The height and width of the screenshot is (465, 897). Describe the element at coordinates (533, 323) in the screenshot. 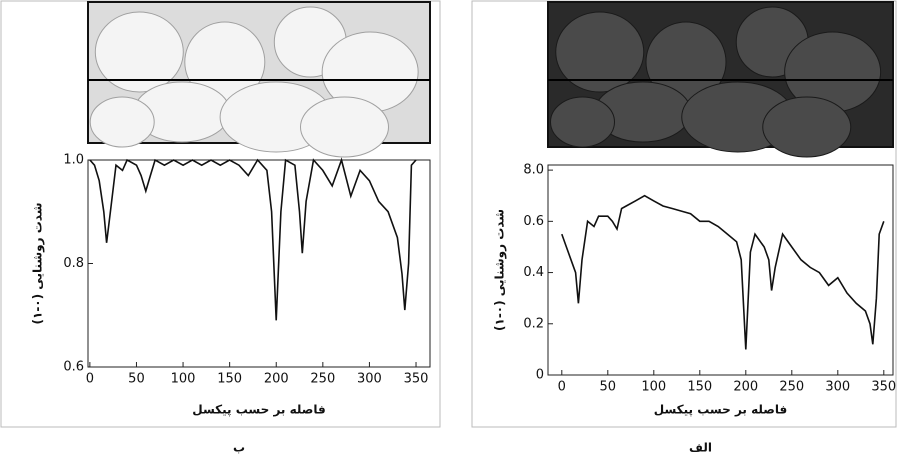

I see `y-tick-label: 0.2` at that location.